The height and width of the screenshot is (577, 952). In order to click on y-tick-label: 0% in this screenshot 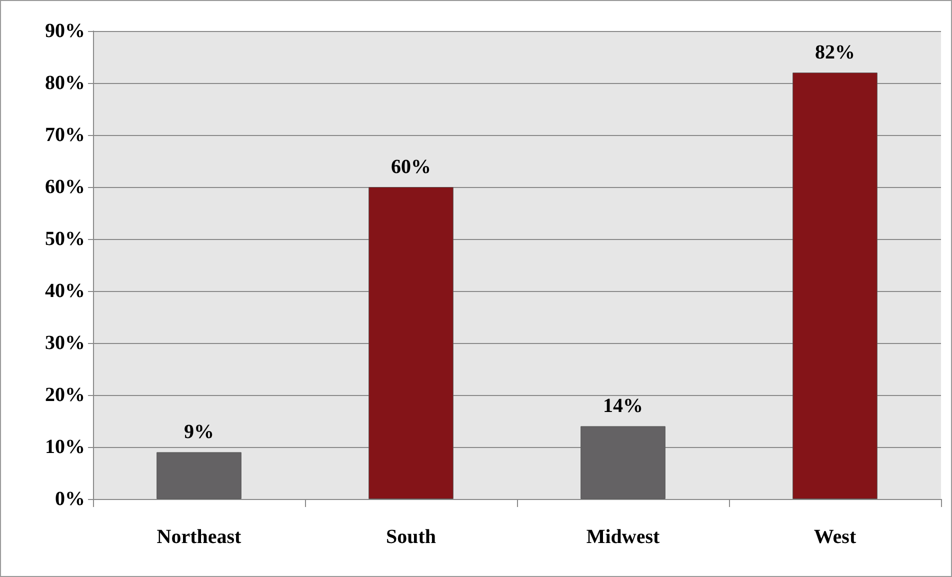, I will do `click(70, 499)`.